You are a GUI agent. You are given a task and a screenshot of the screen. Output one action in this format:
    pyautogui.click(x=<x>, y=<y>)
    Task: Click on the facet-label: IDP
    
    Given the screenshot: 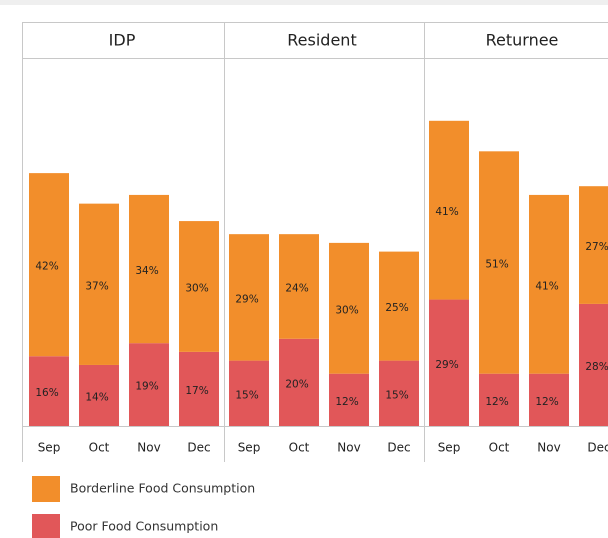 What is the action you would take?
    pyautogui.click(x=122, y=40)
    